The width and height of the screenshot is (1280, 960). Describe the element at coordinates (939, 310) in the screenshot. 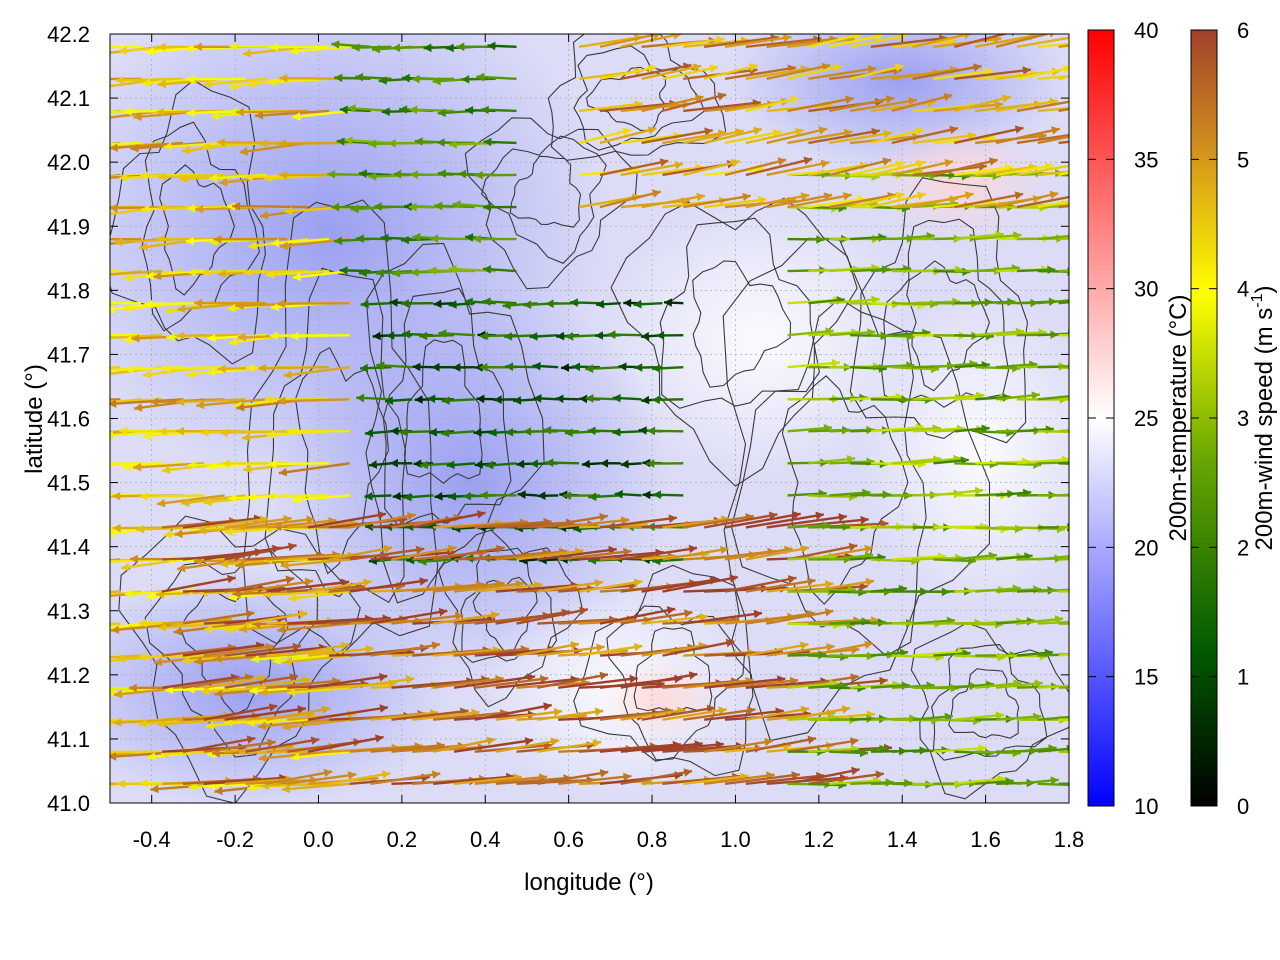

I see `contour-line` at that location.